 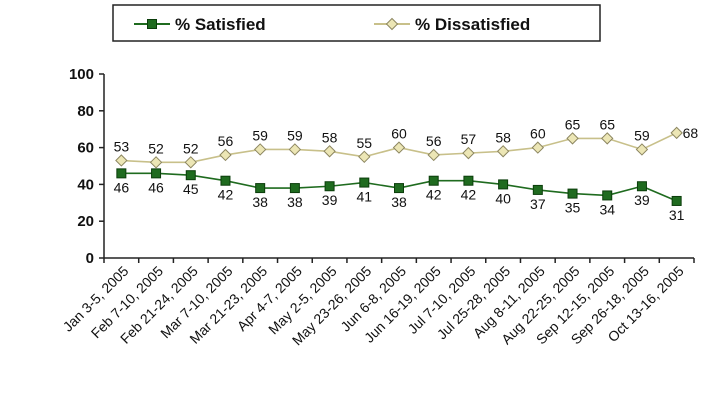 I want to click on data-label: 68, so click(x=691, y=133).